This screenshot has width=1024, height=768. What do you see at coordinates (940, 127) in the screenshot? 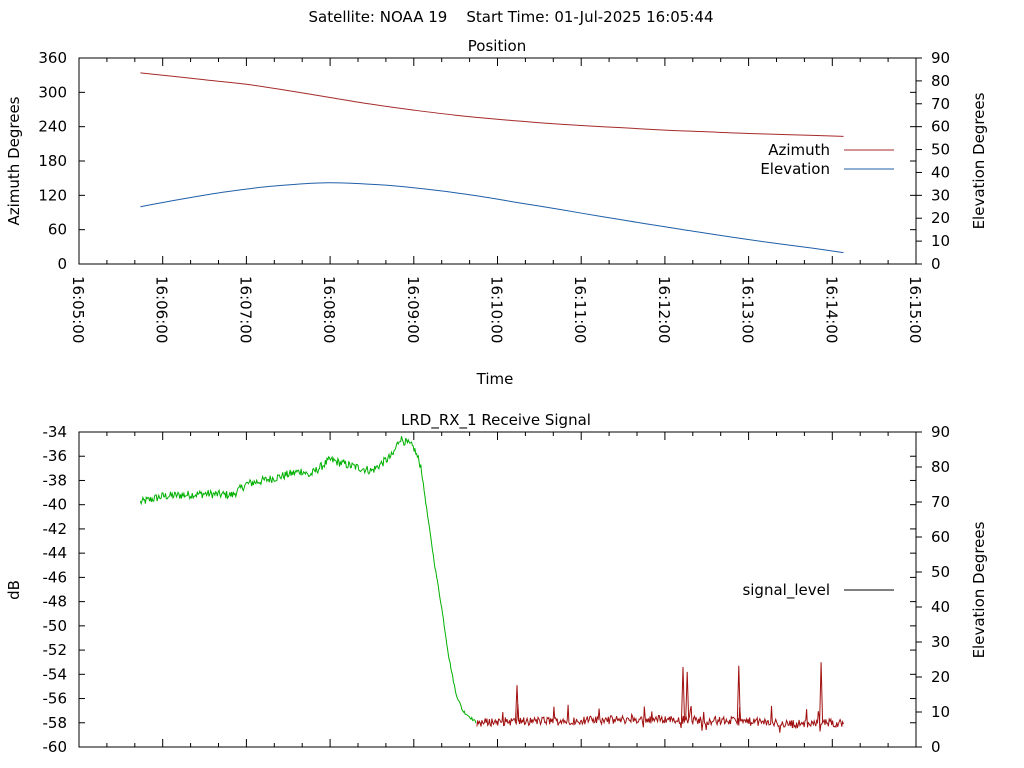
I see `position-y2-tick-label: 60` at bounding box center [940, 127].